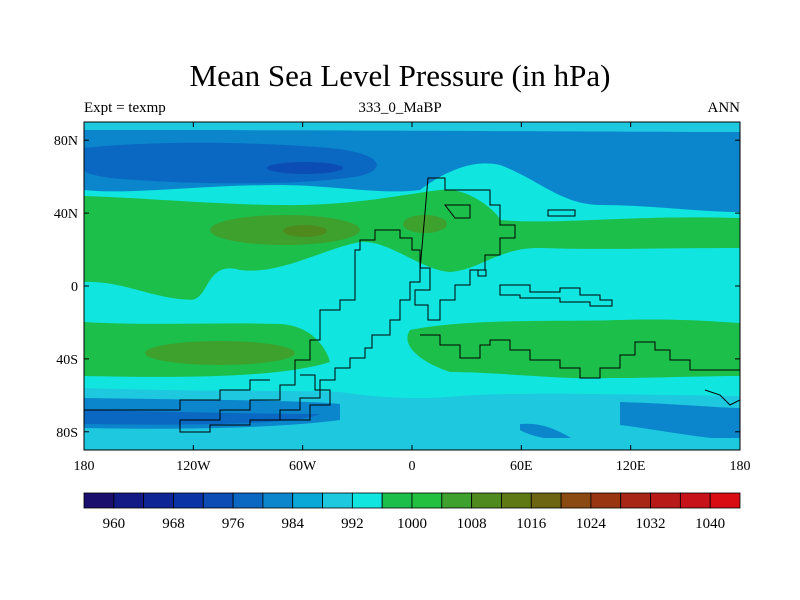 The height and width of the screenshot is (600, 800). Describe the element at coordinates (305, 231) in the screenshot. I see `field-north-high-peak` at that location.